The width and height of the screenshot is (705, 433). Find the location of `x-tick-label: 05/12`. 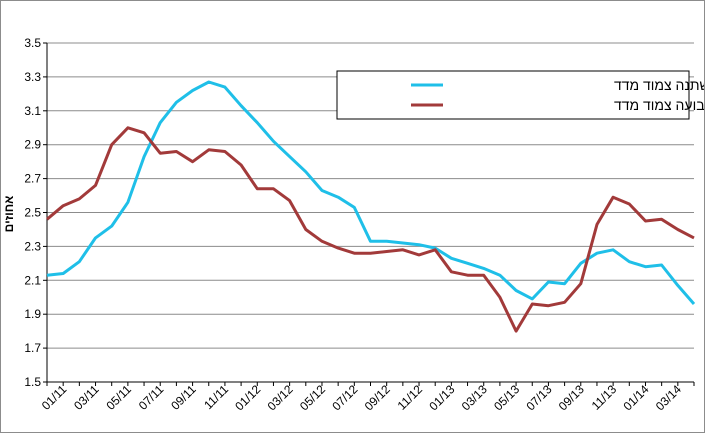

x-tick-label: 05/12 is located at coordinates (312, 397).